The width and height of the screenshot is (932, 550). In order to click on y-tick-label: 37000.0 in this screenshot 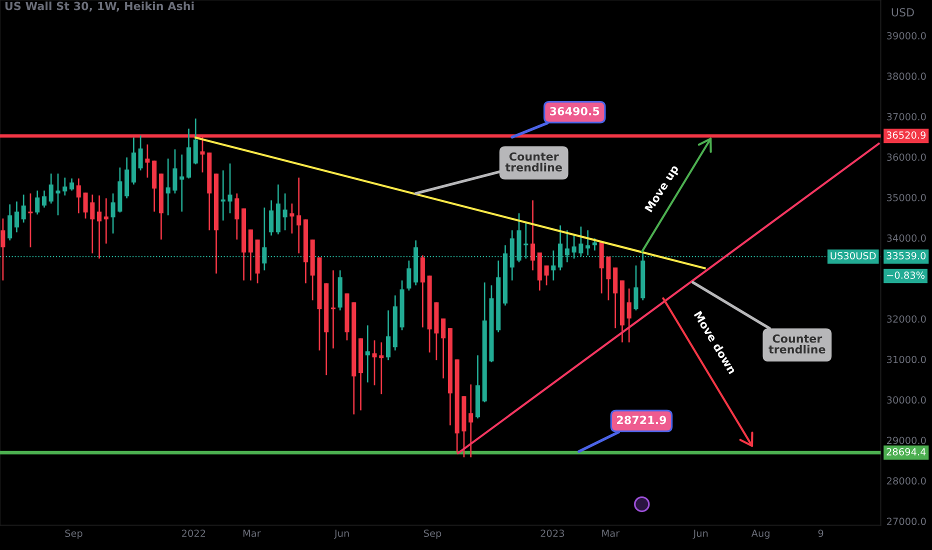, I will do `click(906, 116)`.